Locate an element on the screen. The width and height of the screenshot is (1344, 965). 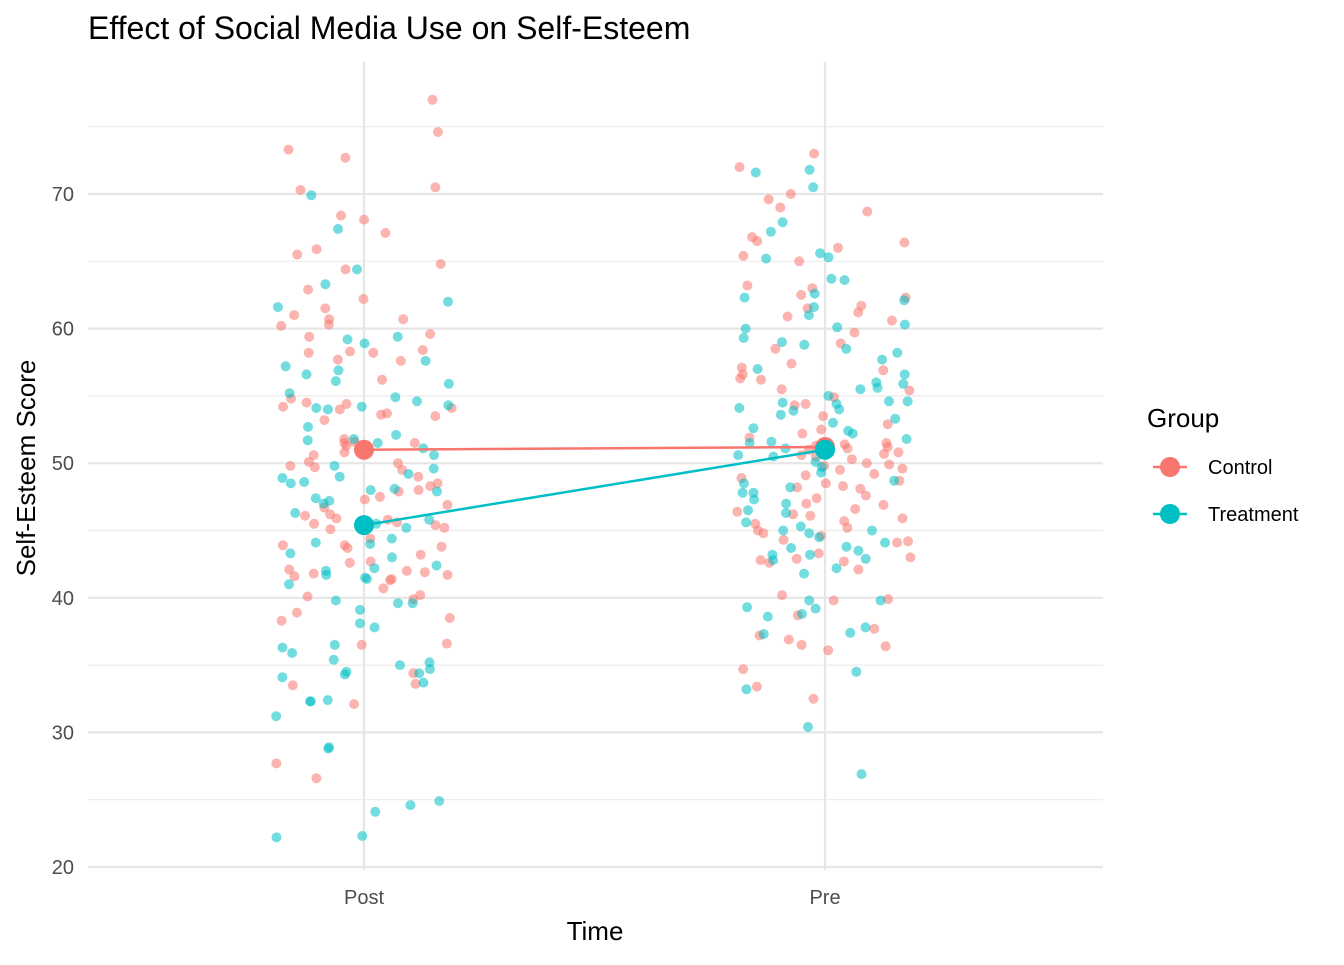
y-tick-label: 20 is located at coordinates (63, 868).